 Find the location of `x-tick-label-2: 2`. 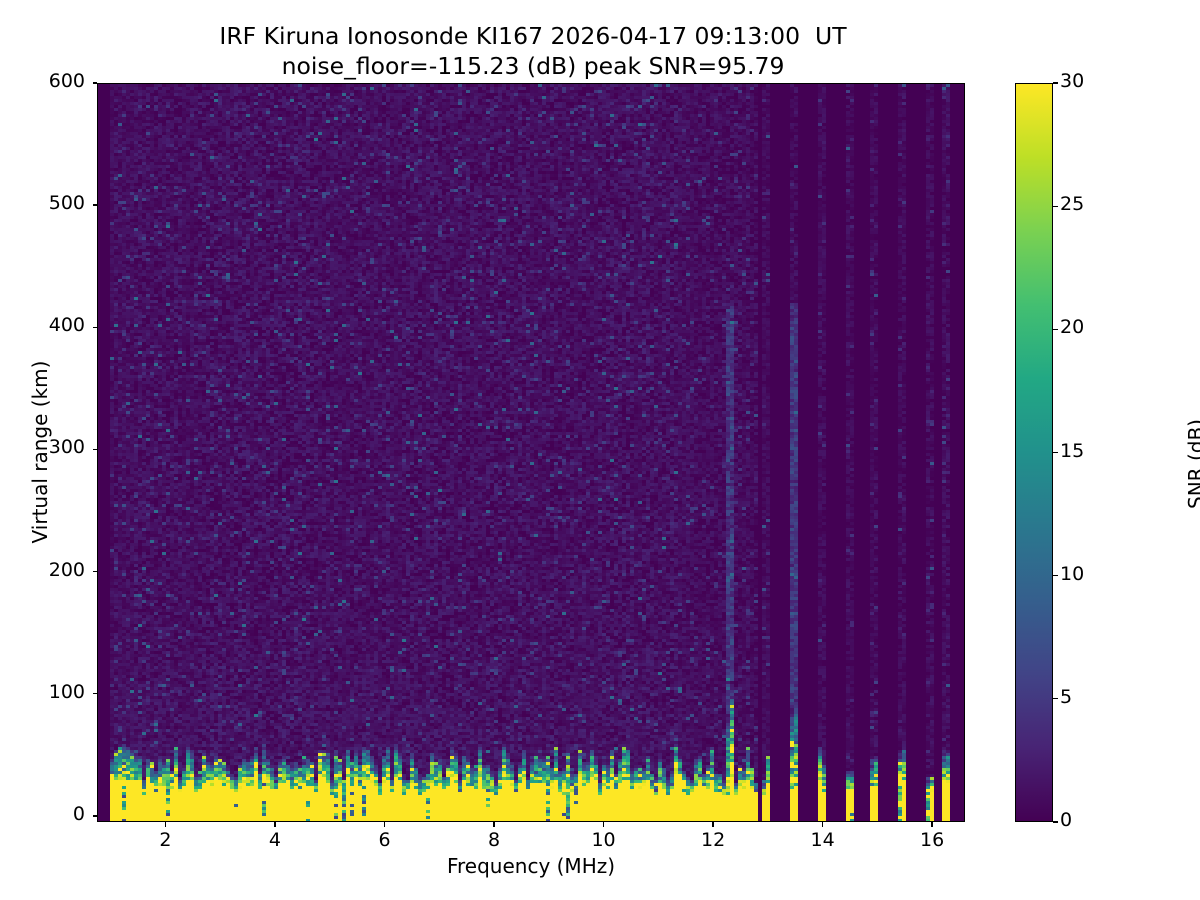

x-tick-label-2: 2 is located at coordinates (165, 840).